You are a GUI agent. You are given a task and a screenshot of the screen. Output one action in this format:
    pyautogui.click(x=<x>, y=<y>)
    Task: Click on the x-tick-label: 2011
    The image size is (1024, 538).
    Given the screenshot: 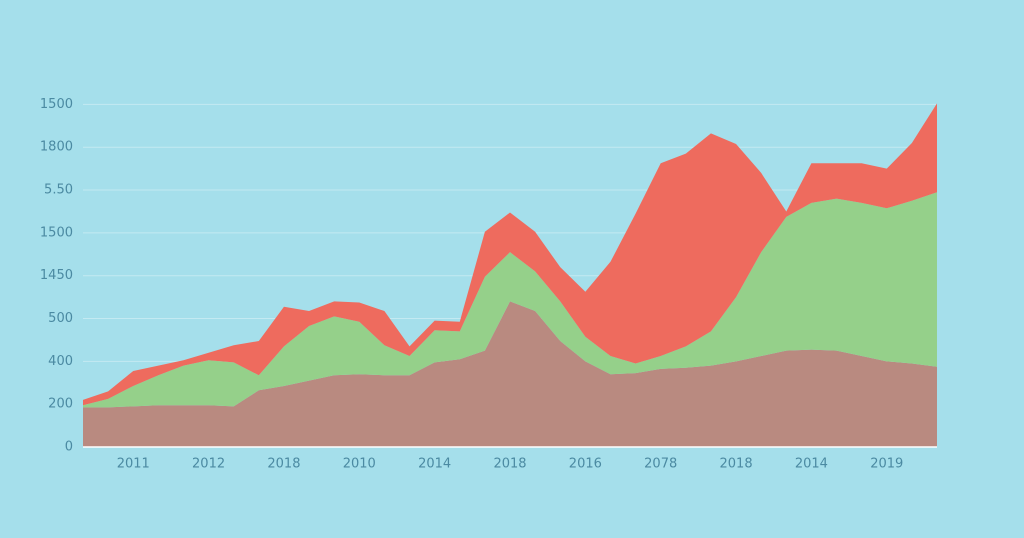 What is the action you would take?
    pyautogui.click(x=133, y=464)
    